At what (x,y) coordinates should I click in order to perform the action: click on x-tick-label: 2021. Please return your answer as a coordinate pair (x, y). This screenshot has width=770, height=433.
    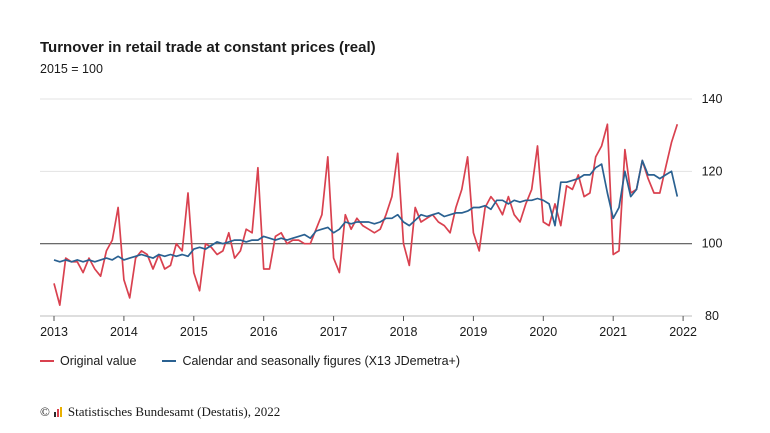
    Looking at the image, I should click on (613, 332).